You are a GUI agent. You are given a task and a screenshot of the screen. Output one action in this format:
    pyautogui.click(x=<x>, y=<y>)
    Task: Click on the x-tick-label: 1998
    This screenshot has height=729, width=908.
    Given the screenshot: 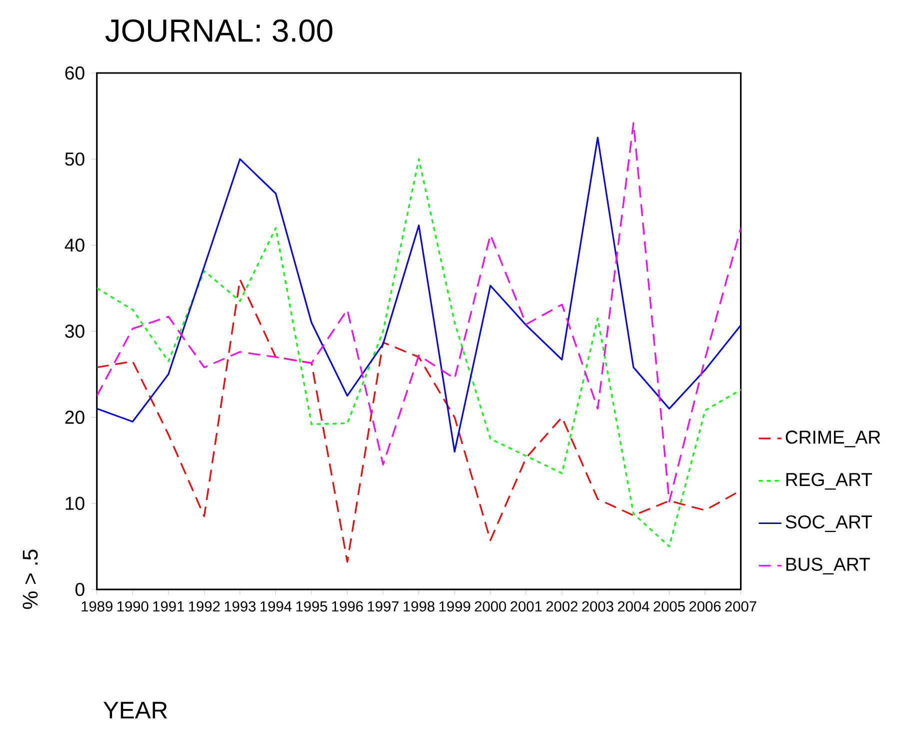 What is the action you would take?
    pyautogui.click(x=419, y=606)
    